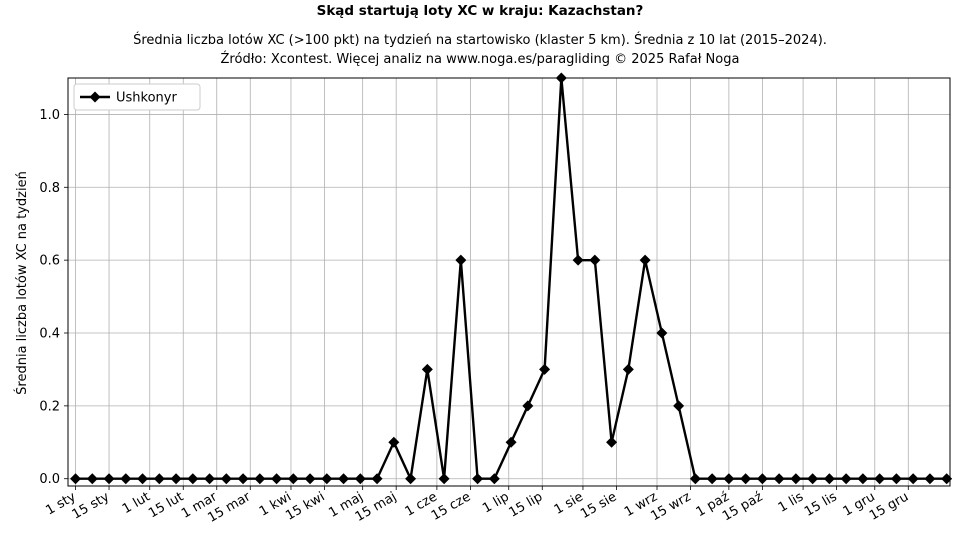 This screenshot has width=960, height=540. What do you see at coordinates (821, 504) in the screenshot?
I see `x-tick-label: 15 lis` at bounding box center [821, 504].